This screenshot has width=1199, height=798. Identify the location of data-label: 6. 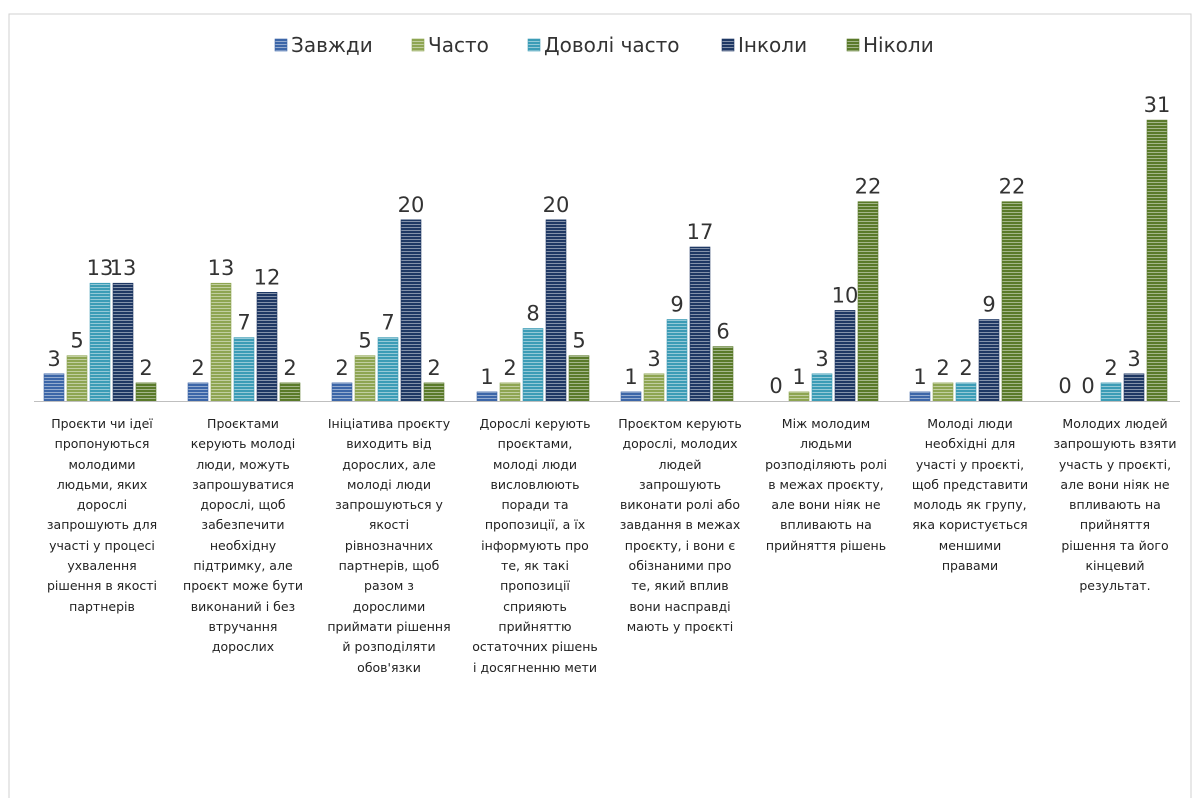
(722, 332).